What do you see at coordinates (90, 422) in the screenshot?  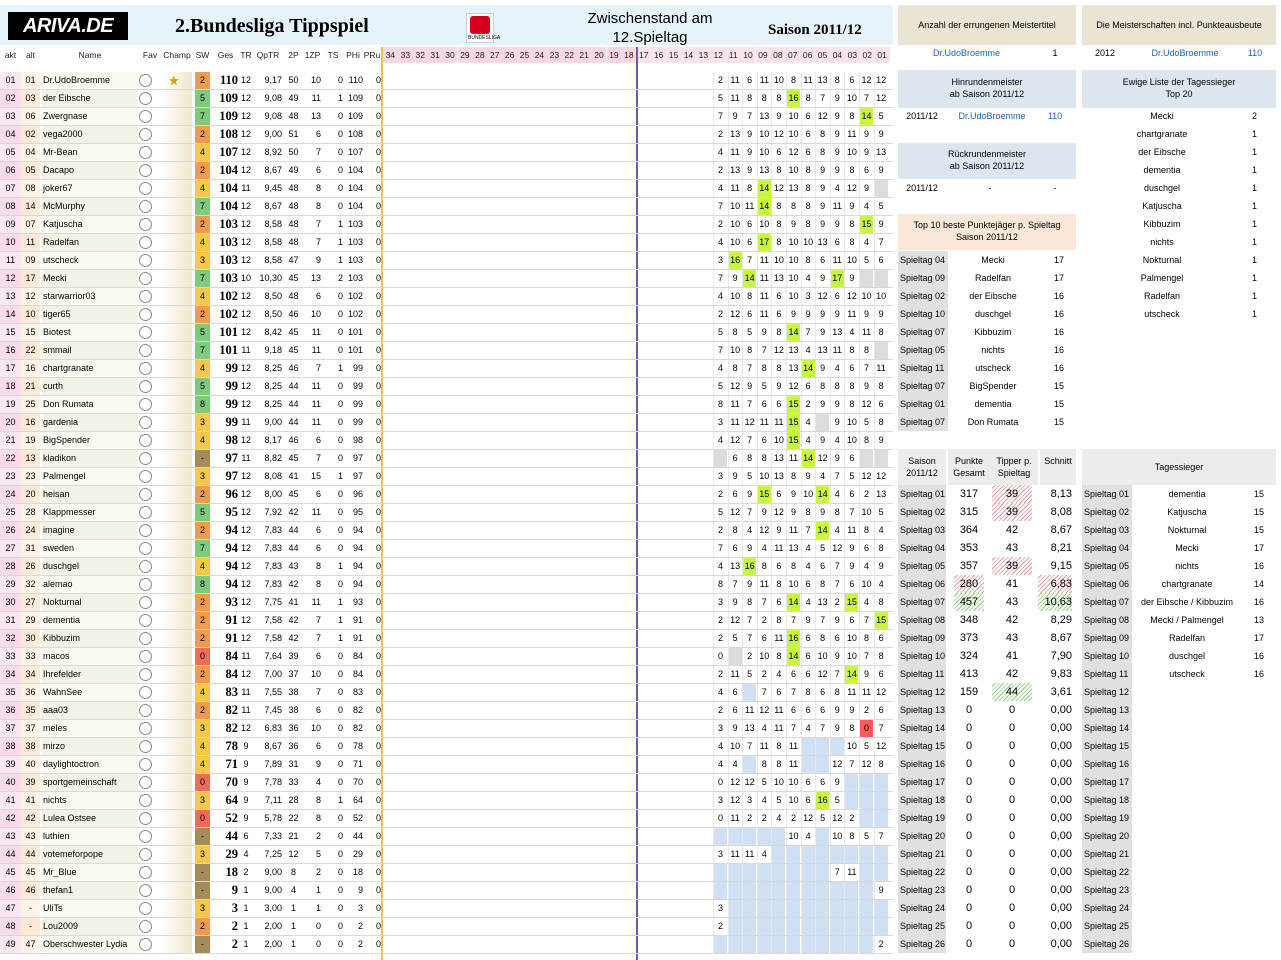 I see `player-name: gardenia` at bounding box center [90, 422].